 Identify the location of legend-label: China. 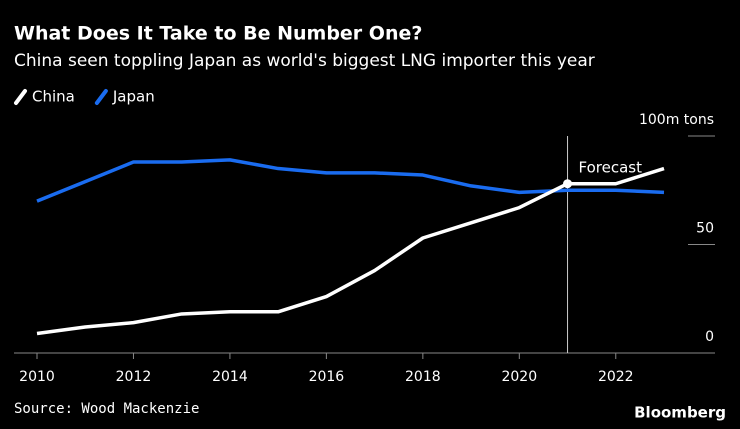
(53, 97).